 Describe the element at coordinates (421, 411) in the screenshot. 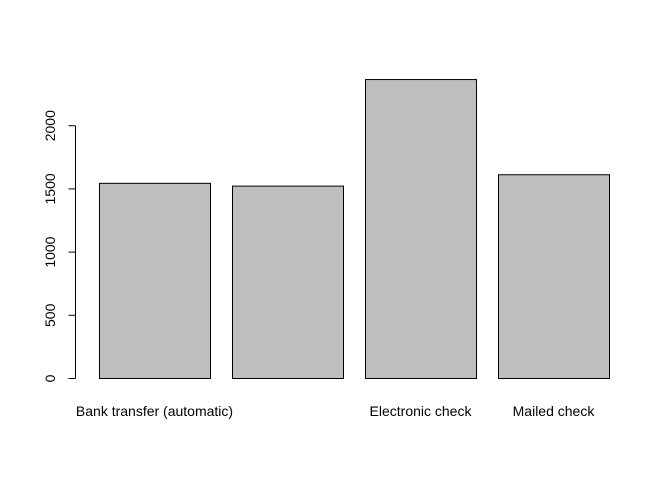

I see `x-category-label: Electronic check` at that location.